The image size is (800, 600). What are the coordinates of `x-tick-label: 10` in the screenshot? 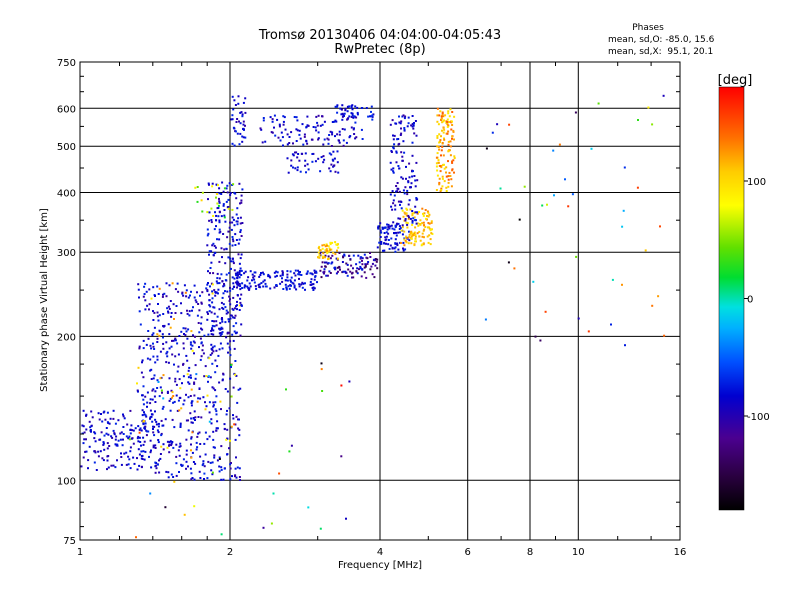 It's located at (578, 552).